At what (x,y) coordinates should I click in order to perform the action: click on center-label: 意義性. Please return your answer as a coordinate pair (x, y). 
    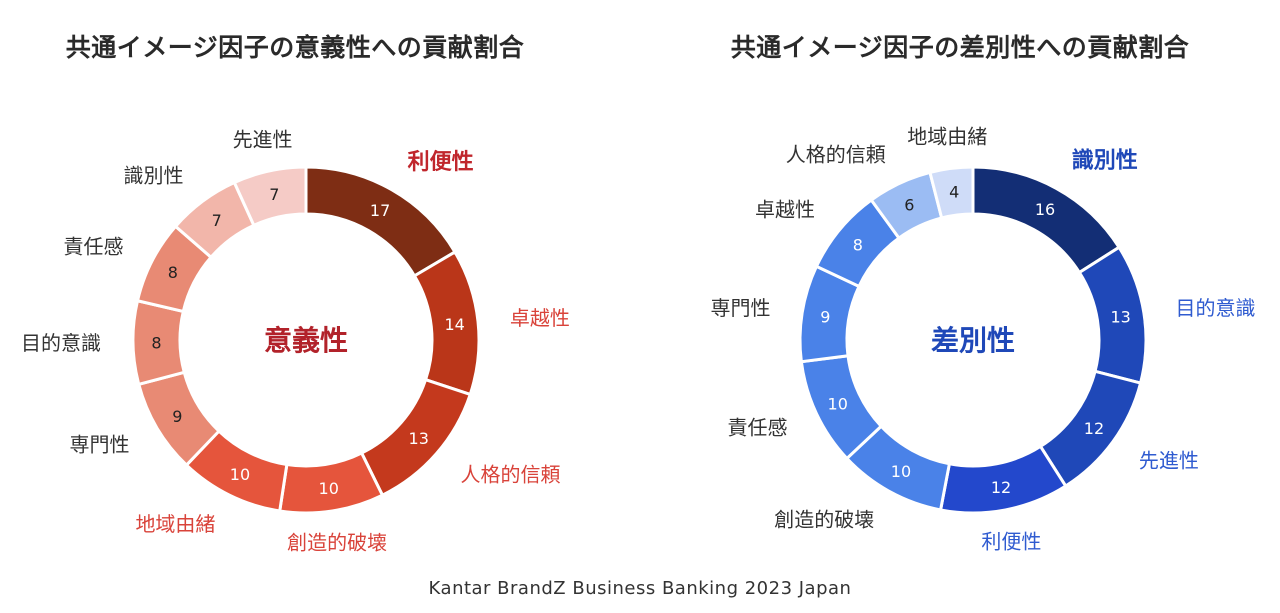
    Looking at the image, I should click on (306, 340).